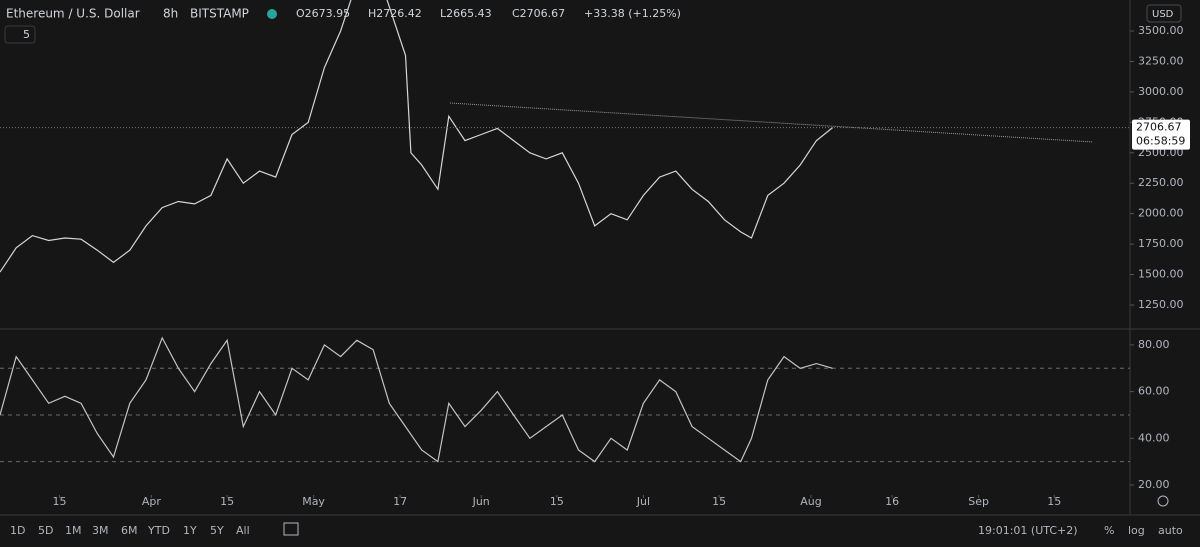  I want to click on ohlc-change: +33.38 (+1.25%), so click(632, 13).